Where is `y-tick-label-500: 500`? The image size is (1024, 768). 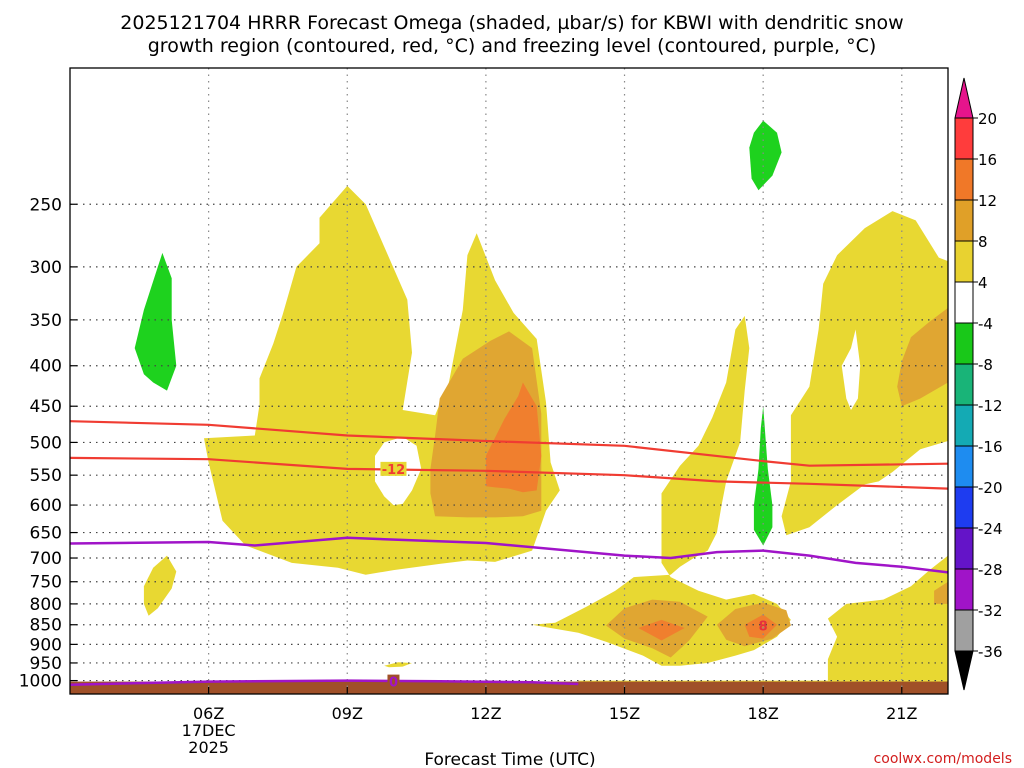
y-tick-label-500: 500 is located at coordinates (46, 443).